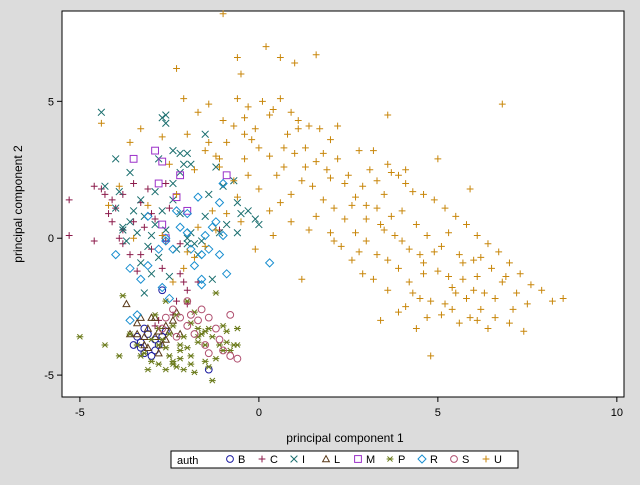 This screenshot has width=640, height=485. Describe the element at coordinates (180, 202) in the screenshot. I see `series-I` at that location.